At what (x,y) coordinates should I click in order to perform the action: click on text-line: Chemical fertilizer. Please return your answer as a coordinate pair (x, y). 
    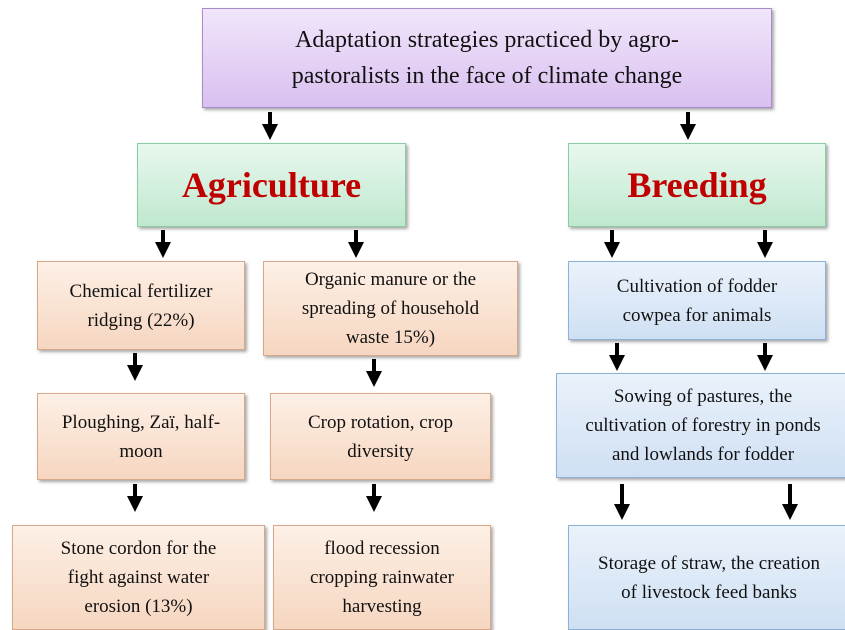
    Looking at the image, I should click on (141, 291).